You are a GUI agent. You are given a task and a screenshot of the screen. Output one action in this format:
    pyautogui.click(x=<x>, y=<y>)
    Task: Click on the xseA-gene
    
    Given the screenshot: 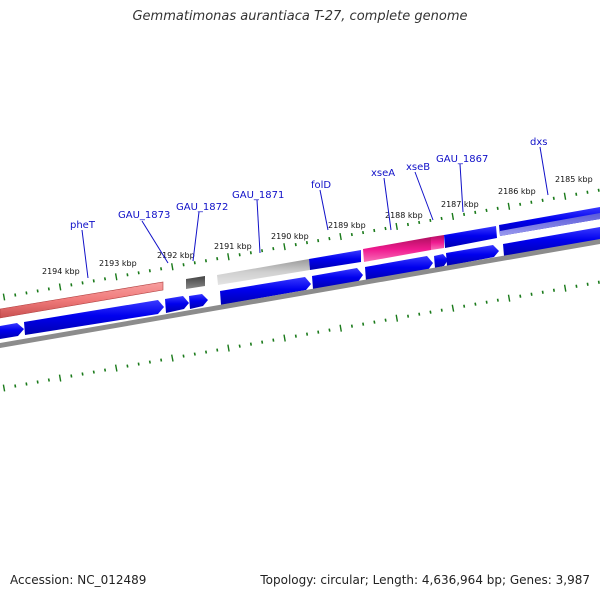 What is the action you would take?
    pyautogui.click(x=397, y=249)
    